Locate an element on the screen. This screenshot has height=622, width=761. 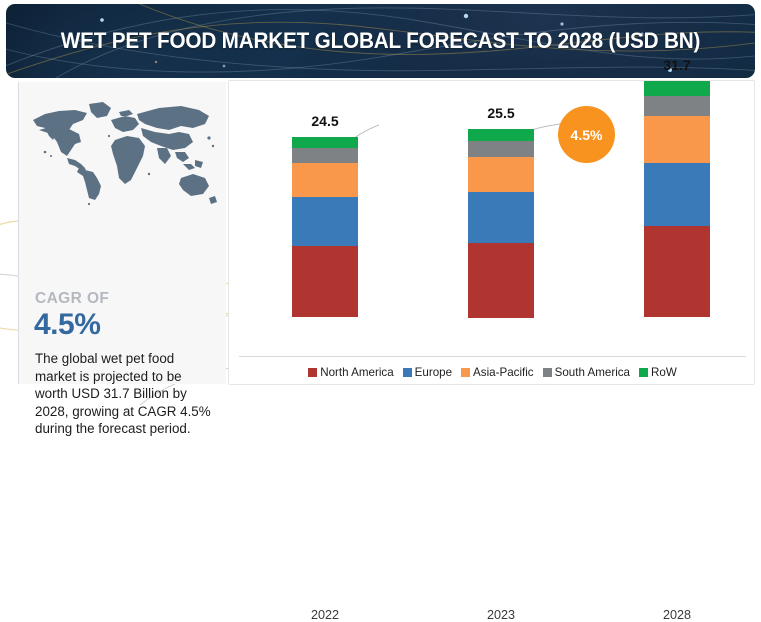
header-network-graphic is located at coordinates (380, 41).